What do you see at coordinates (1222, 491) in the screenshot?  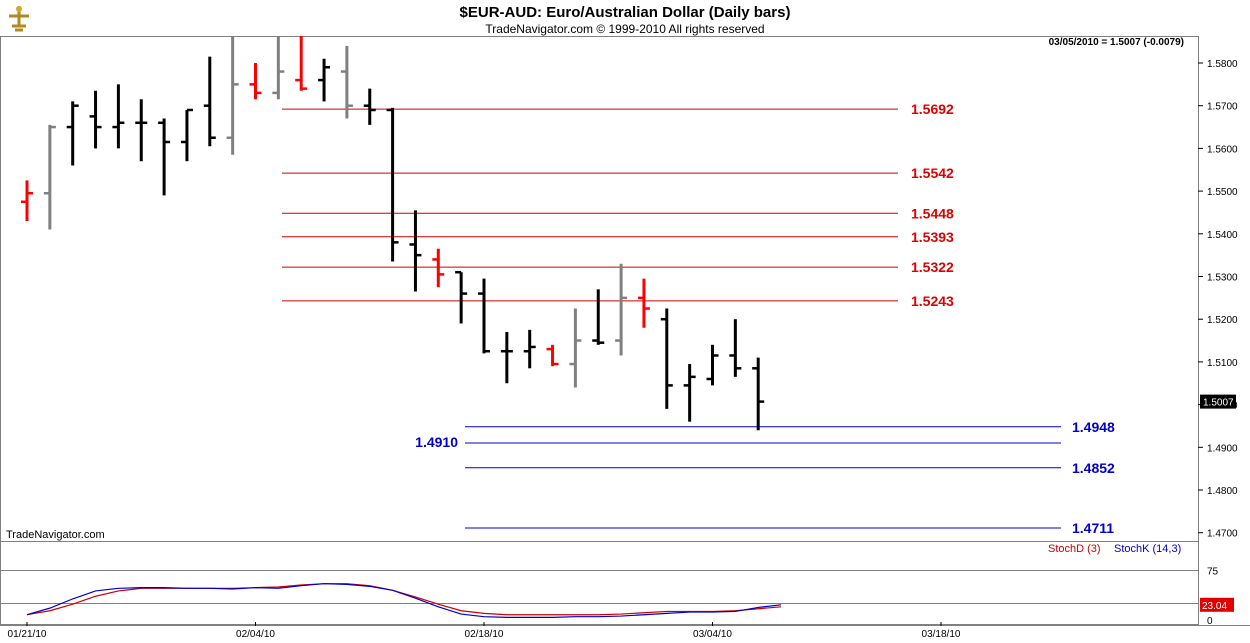 I see `price-tick-label: 1.4800` at bounding box center [1222, 491].